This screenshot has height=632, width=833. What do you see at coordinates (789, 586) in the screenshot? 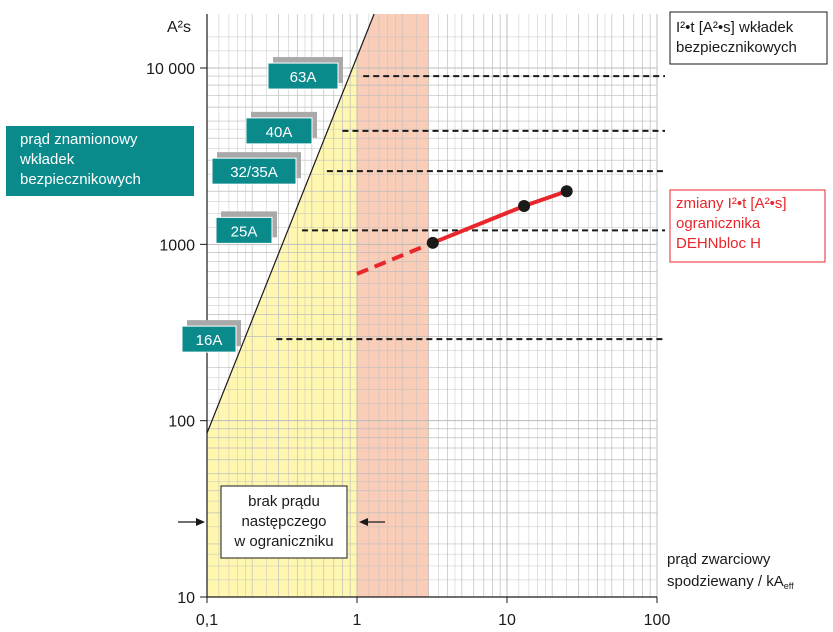
I see `x-axis-title-subscript: eff` at bounding box center [789, 586].